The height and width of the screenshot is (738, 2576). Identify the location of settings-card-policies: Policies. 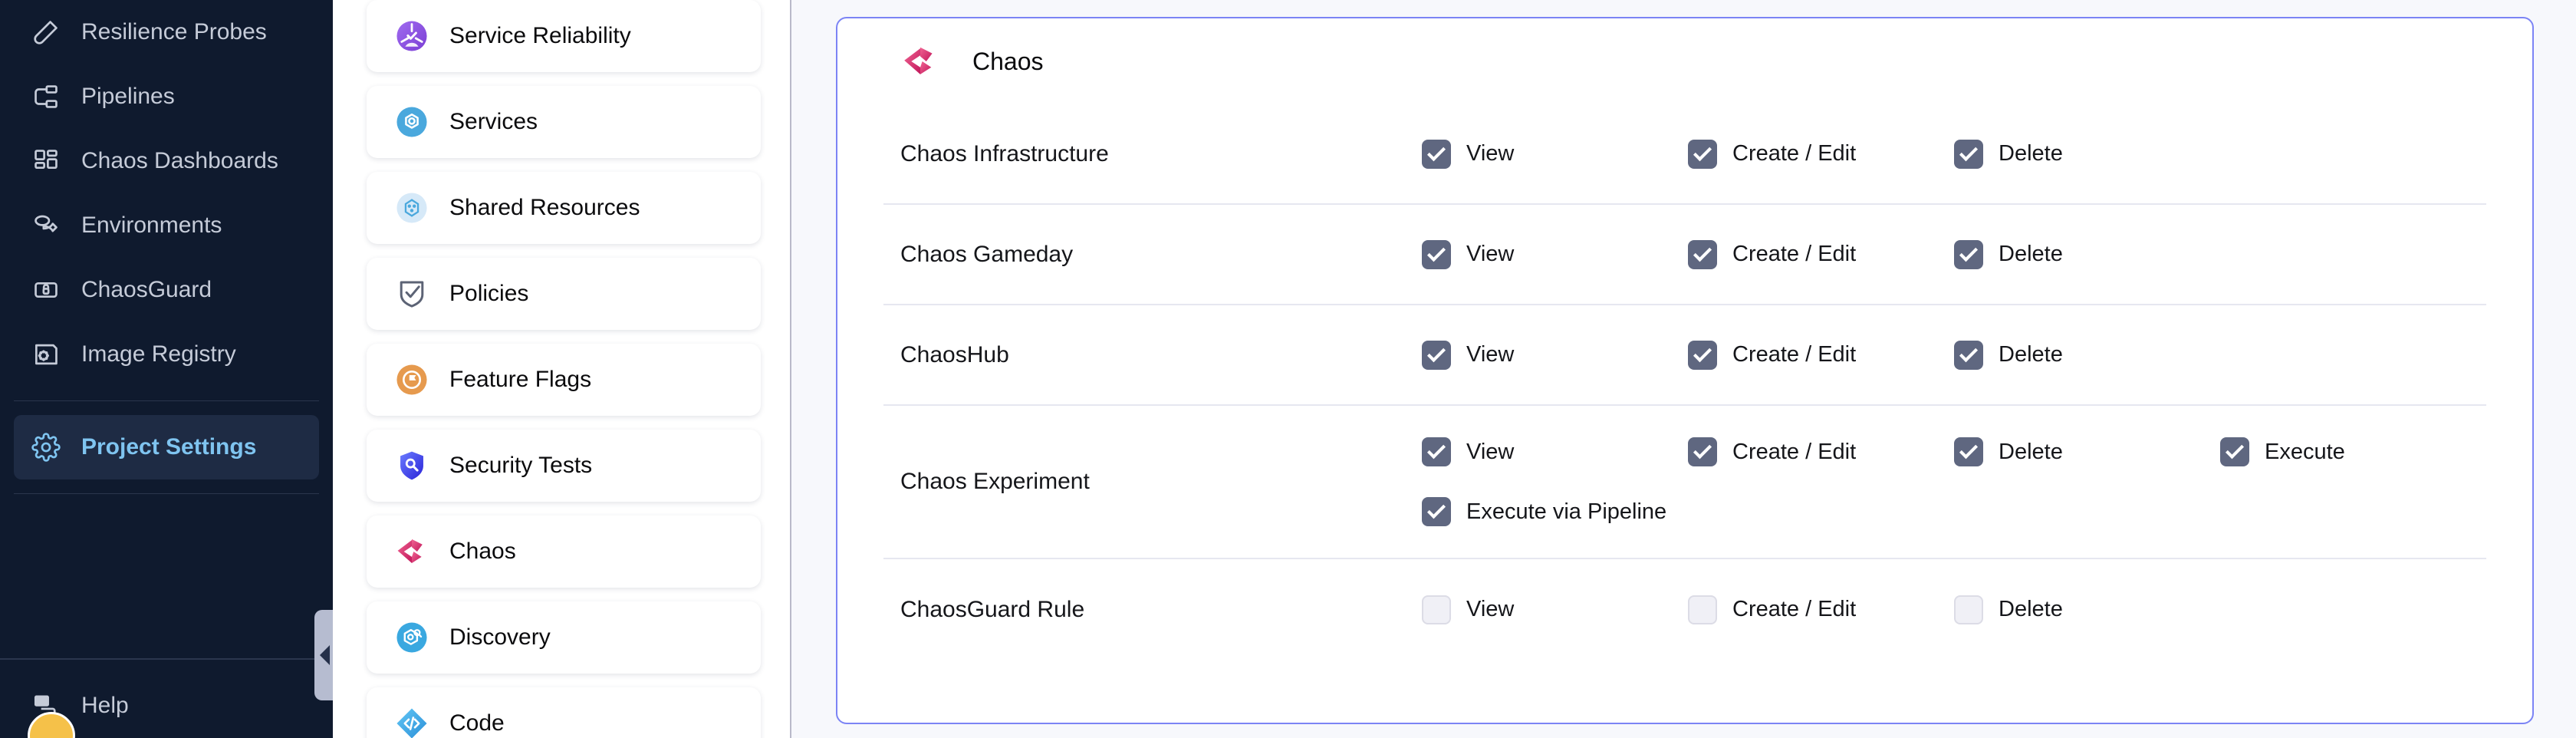
(564, 294).